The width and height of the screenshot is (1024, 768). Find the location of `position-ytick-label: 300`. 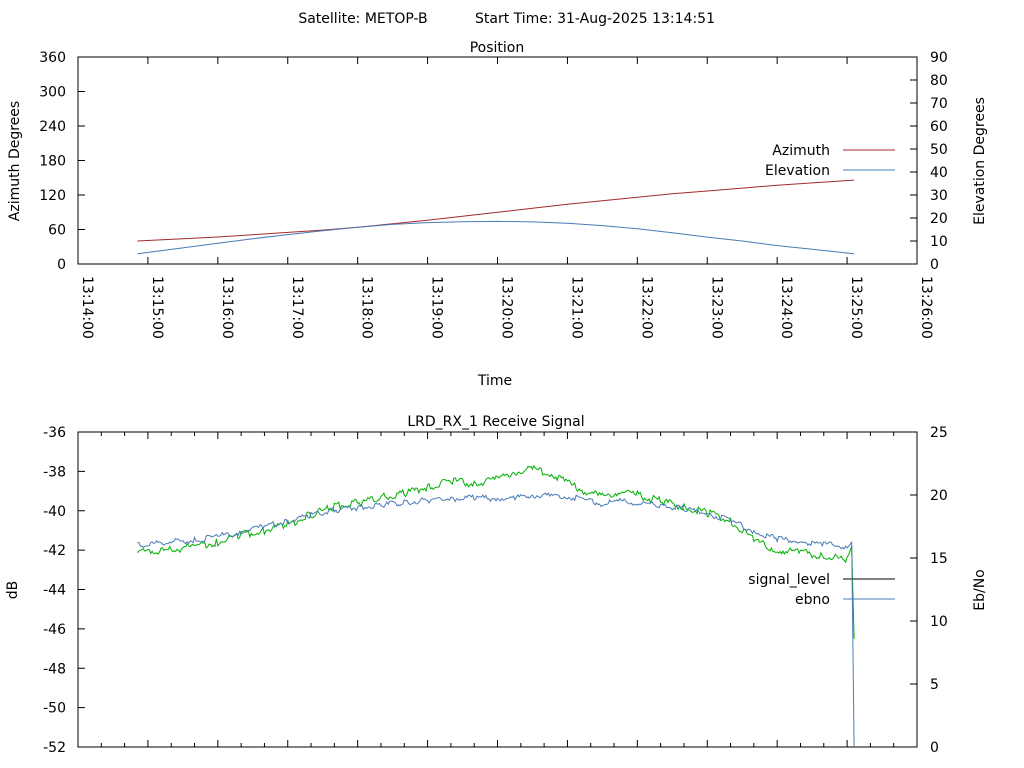

position-ytick-label: 300 is located at coordinates (52, 93).